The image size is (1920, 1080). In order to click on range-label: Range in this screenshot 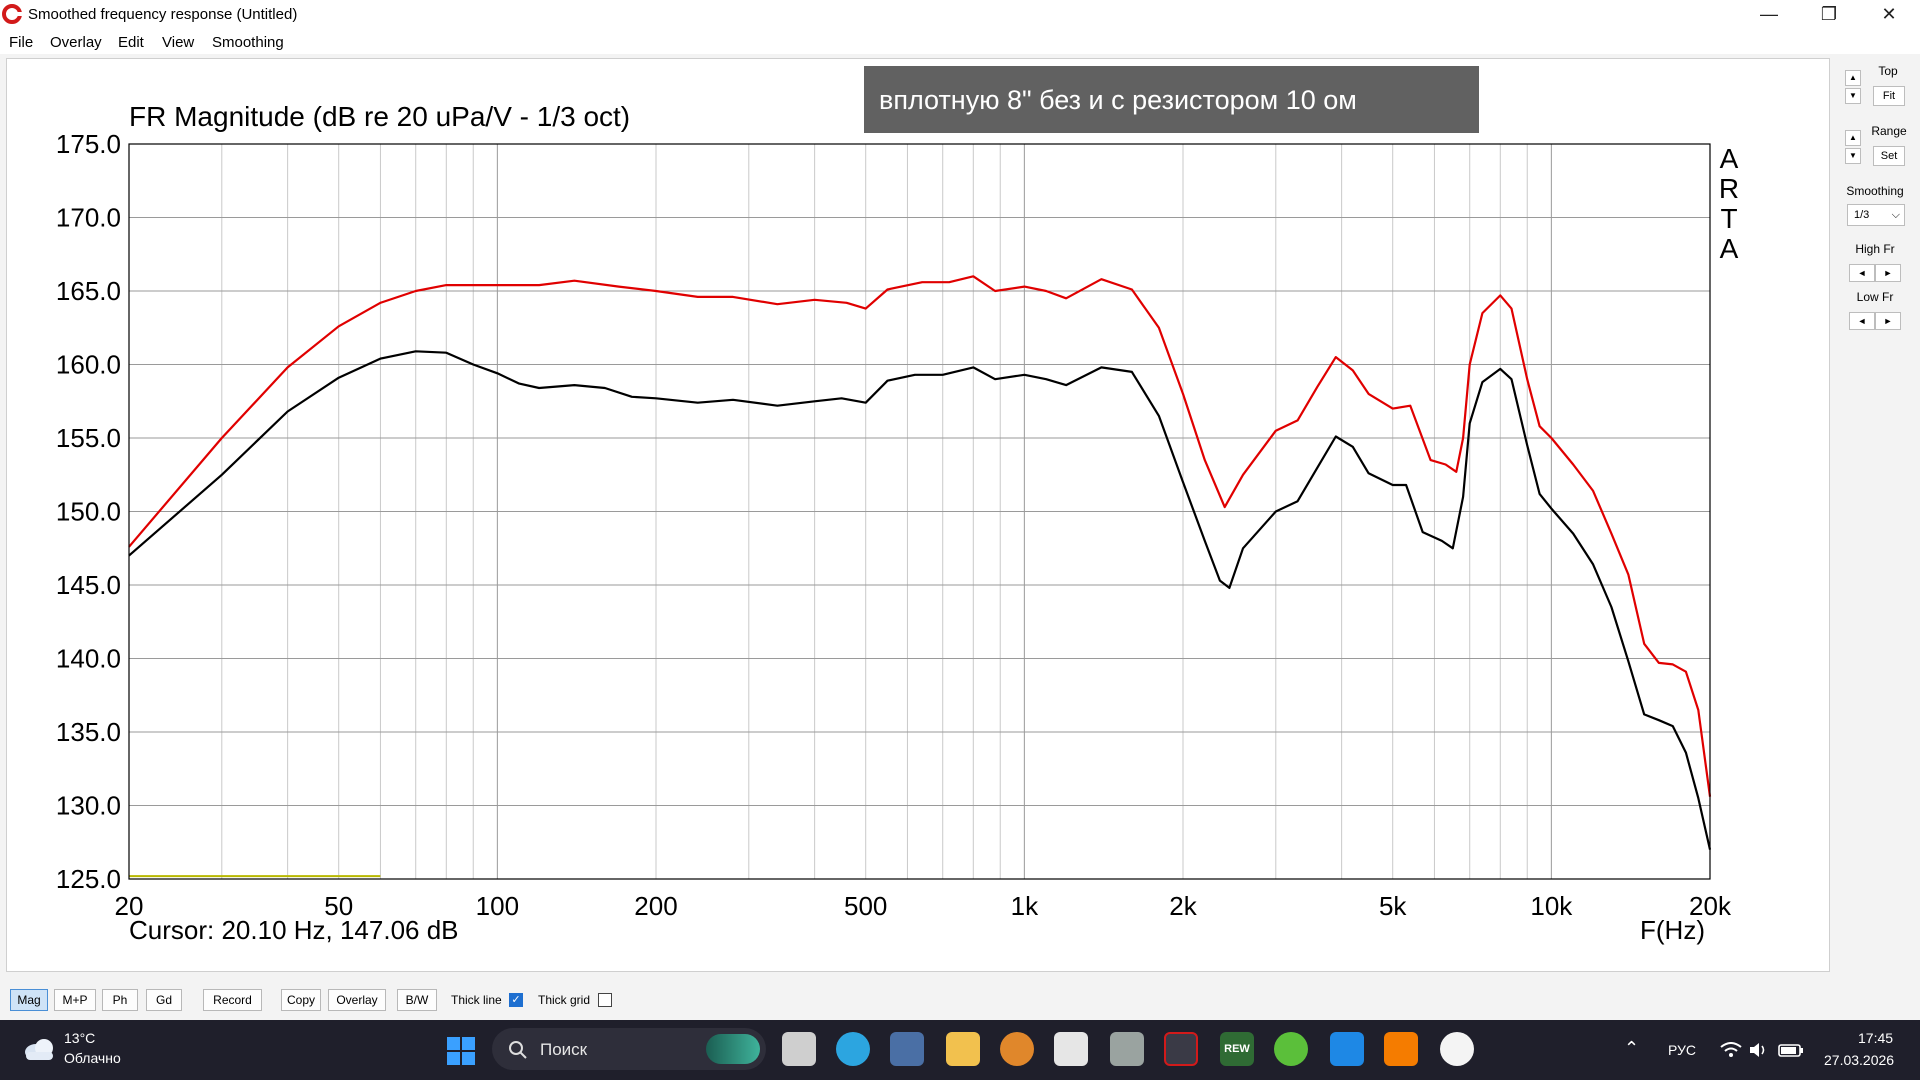, I will do `click(1889, 131)`.